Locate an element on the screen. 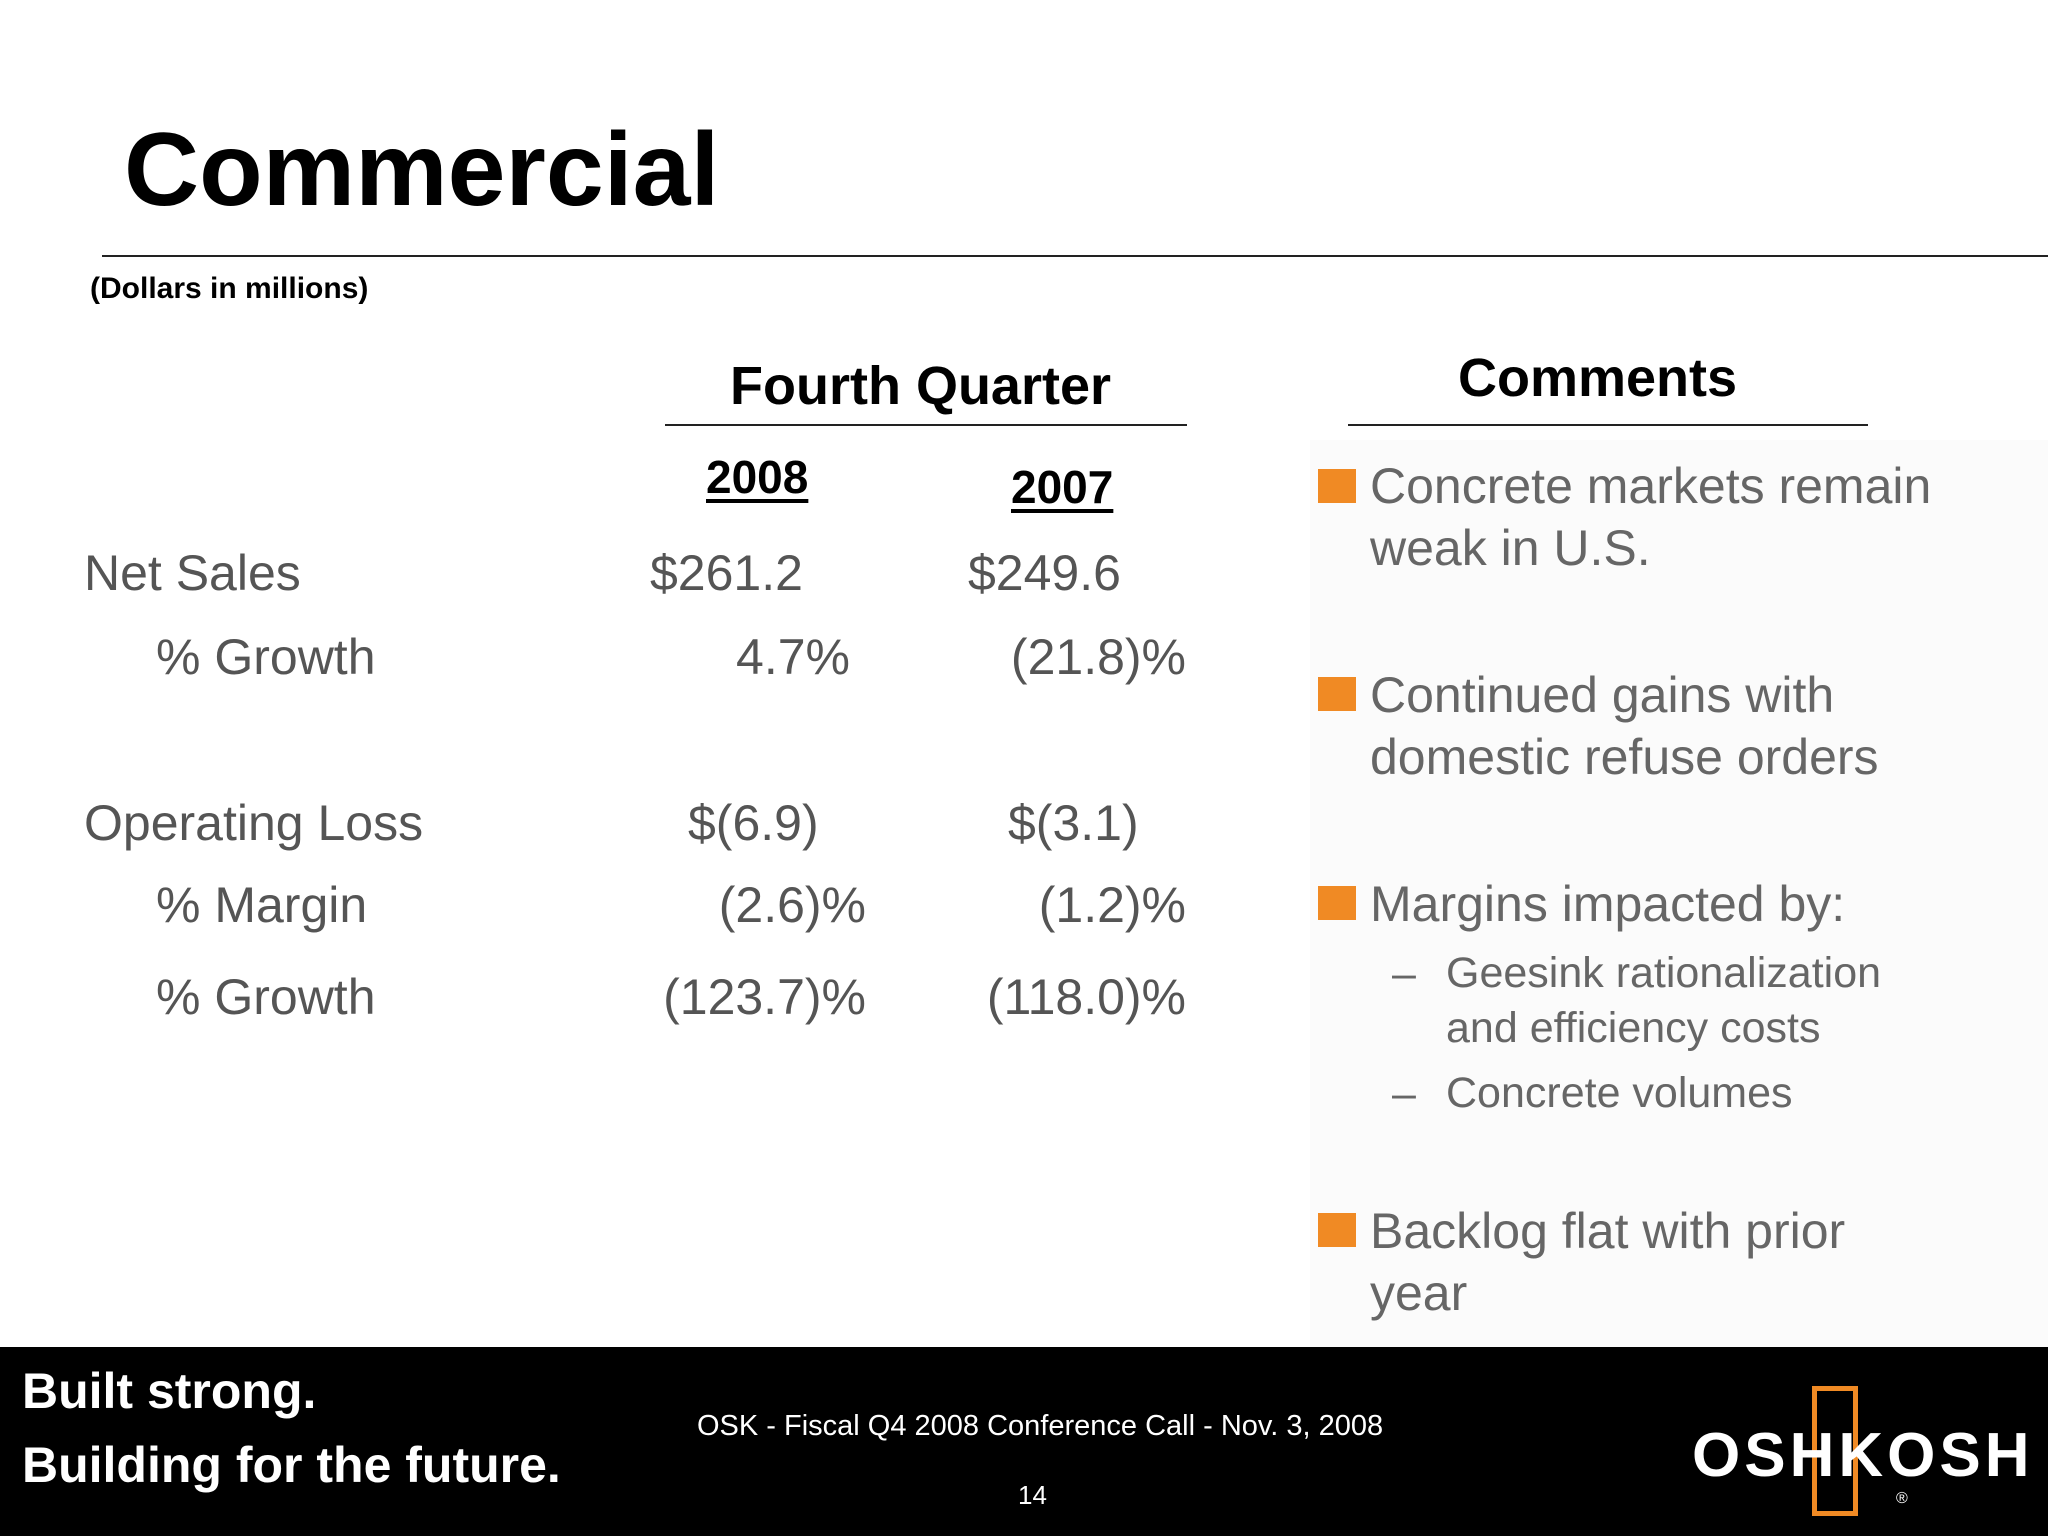  row-label-margin: % Margin is located at coordinates (262, 905).